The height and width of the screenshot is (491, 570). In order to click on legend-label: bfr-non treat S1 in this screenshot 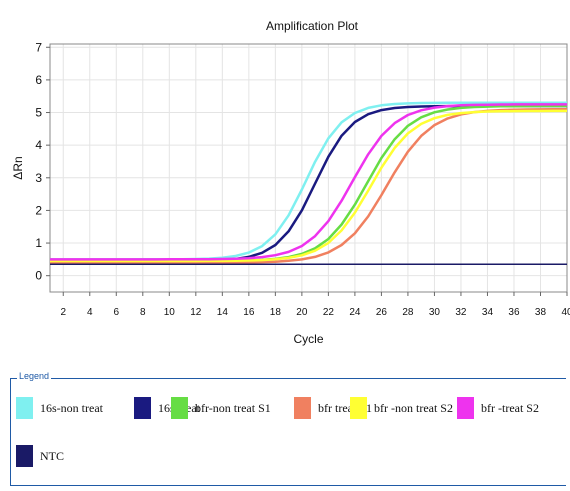, I will do `click(233, 407)`.